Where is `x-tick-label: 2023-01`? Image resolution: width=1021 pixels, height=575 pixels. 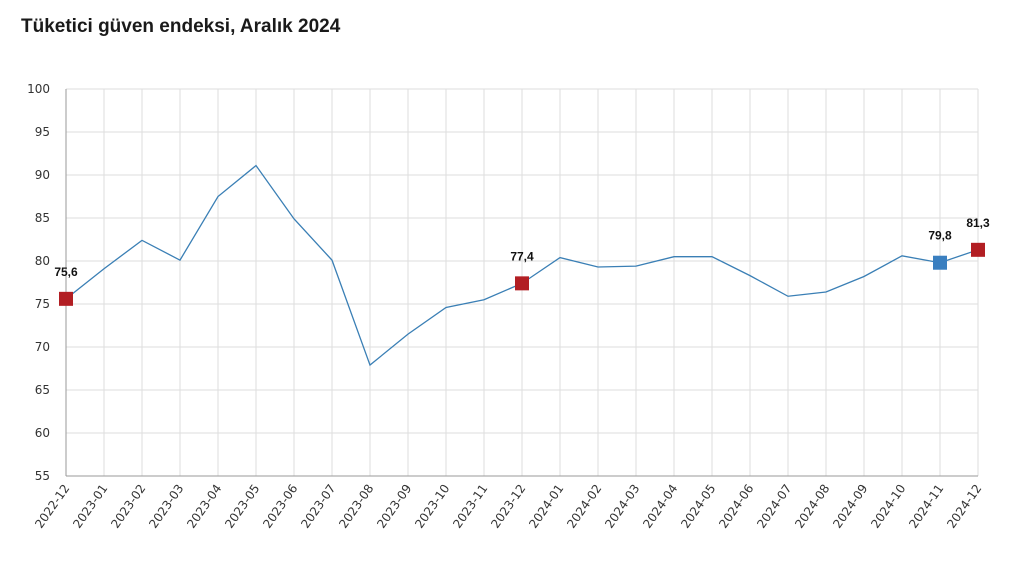
x-tick-label: 2023-01 is located at coordinates (90, 506).